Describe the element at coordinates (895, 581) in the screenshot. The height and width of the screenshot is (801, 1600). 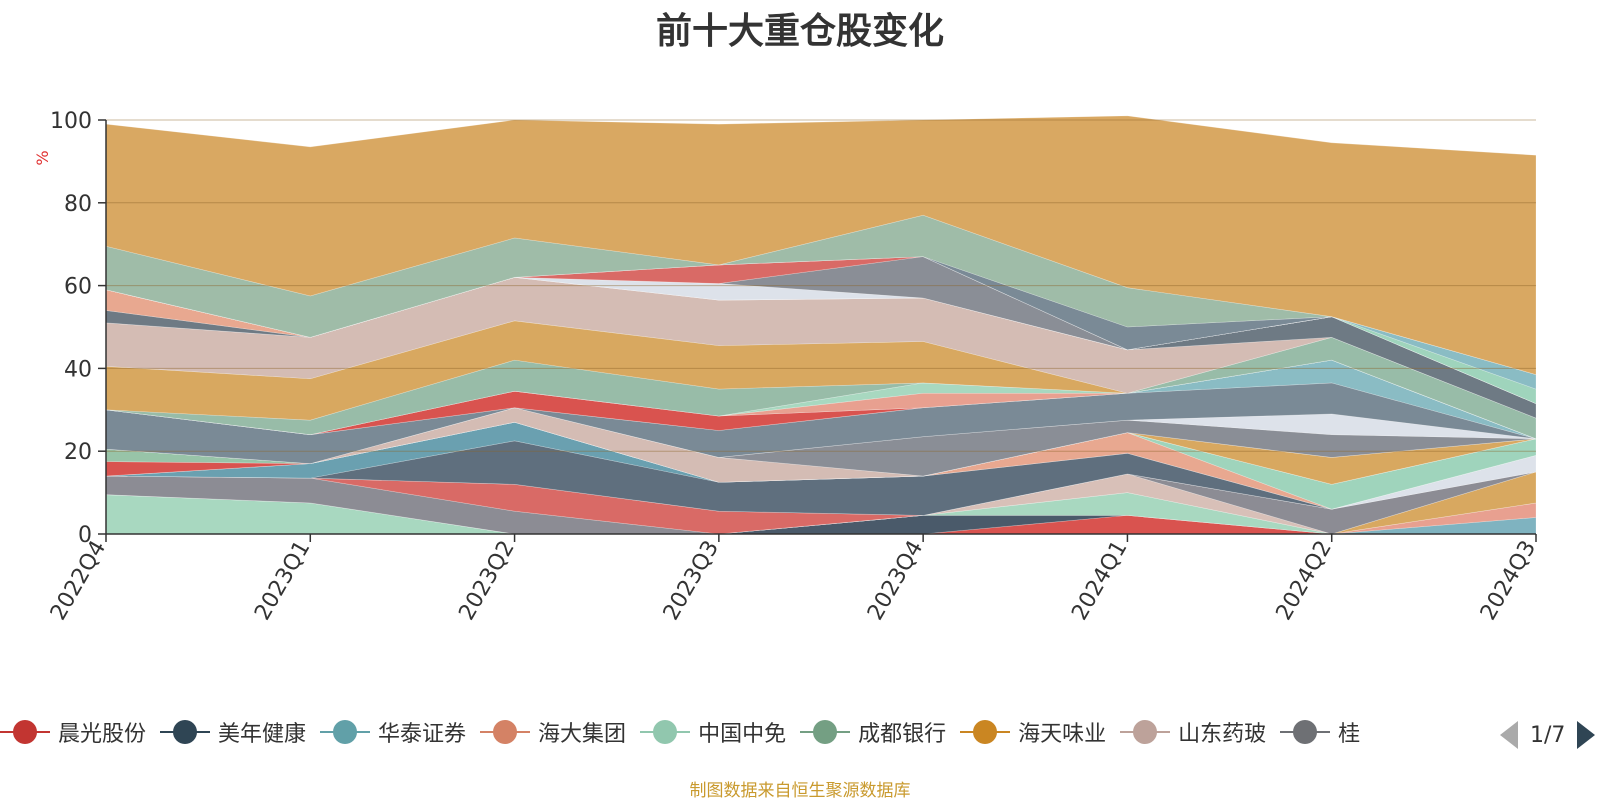
I see `x-tick-label: 2023Q4` at that location.